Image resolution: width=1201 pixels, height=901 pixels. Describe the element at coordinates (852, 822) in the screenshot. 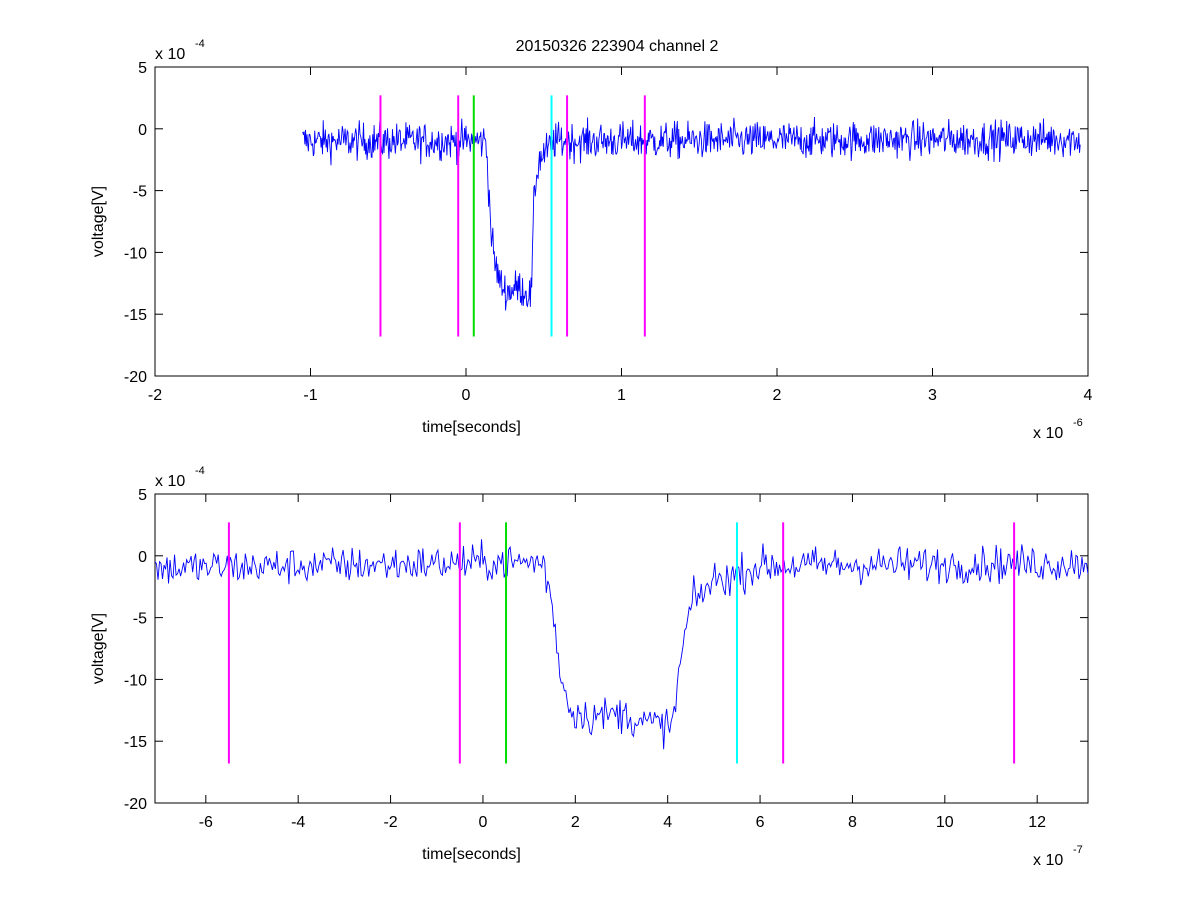

I see `x-tick-label: 8` at that location.